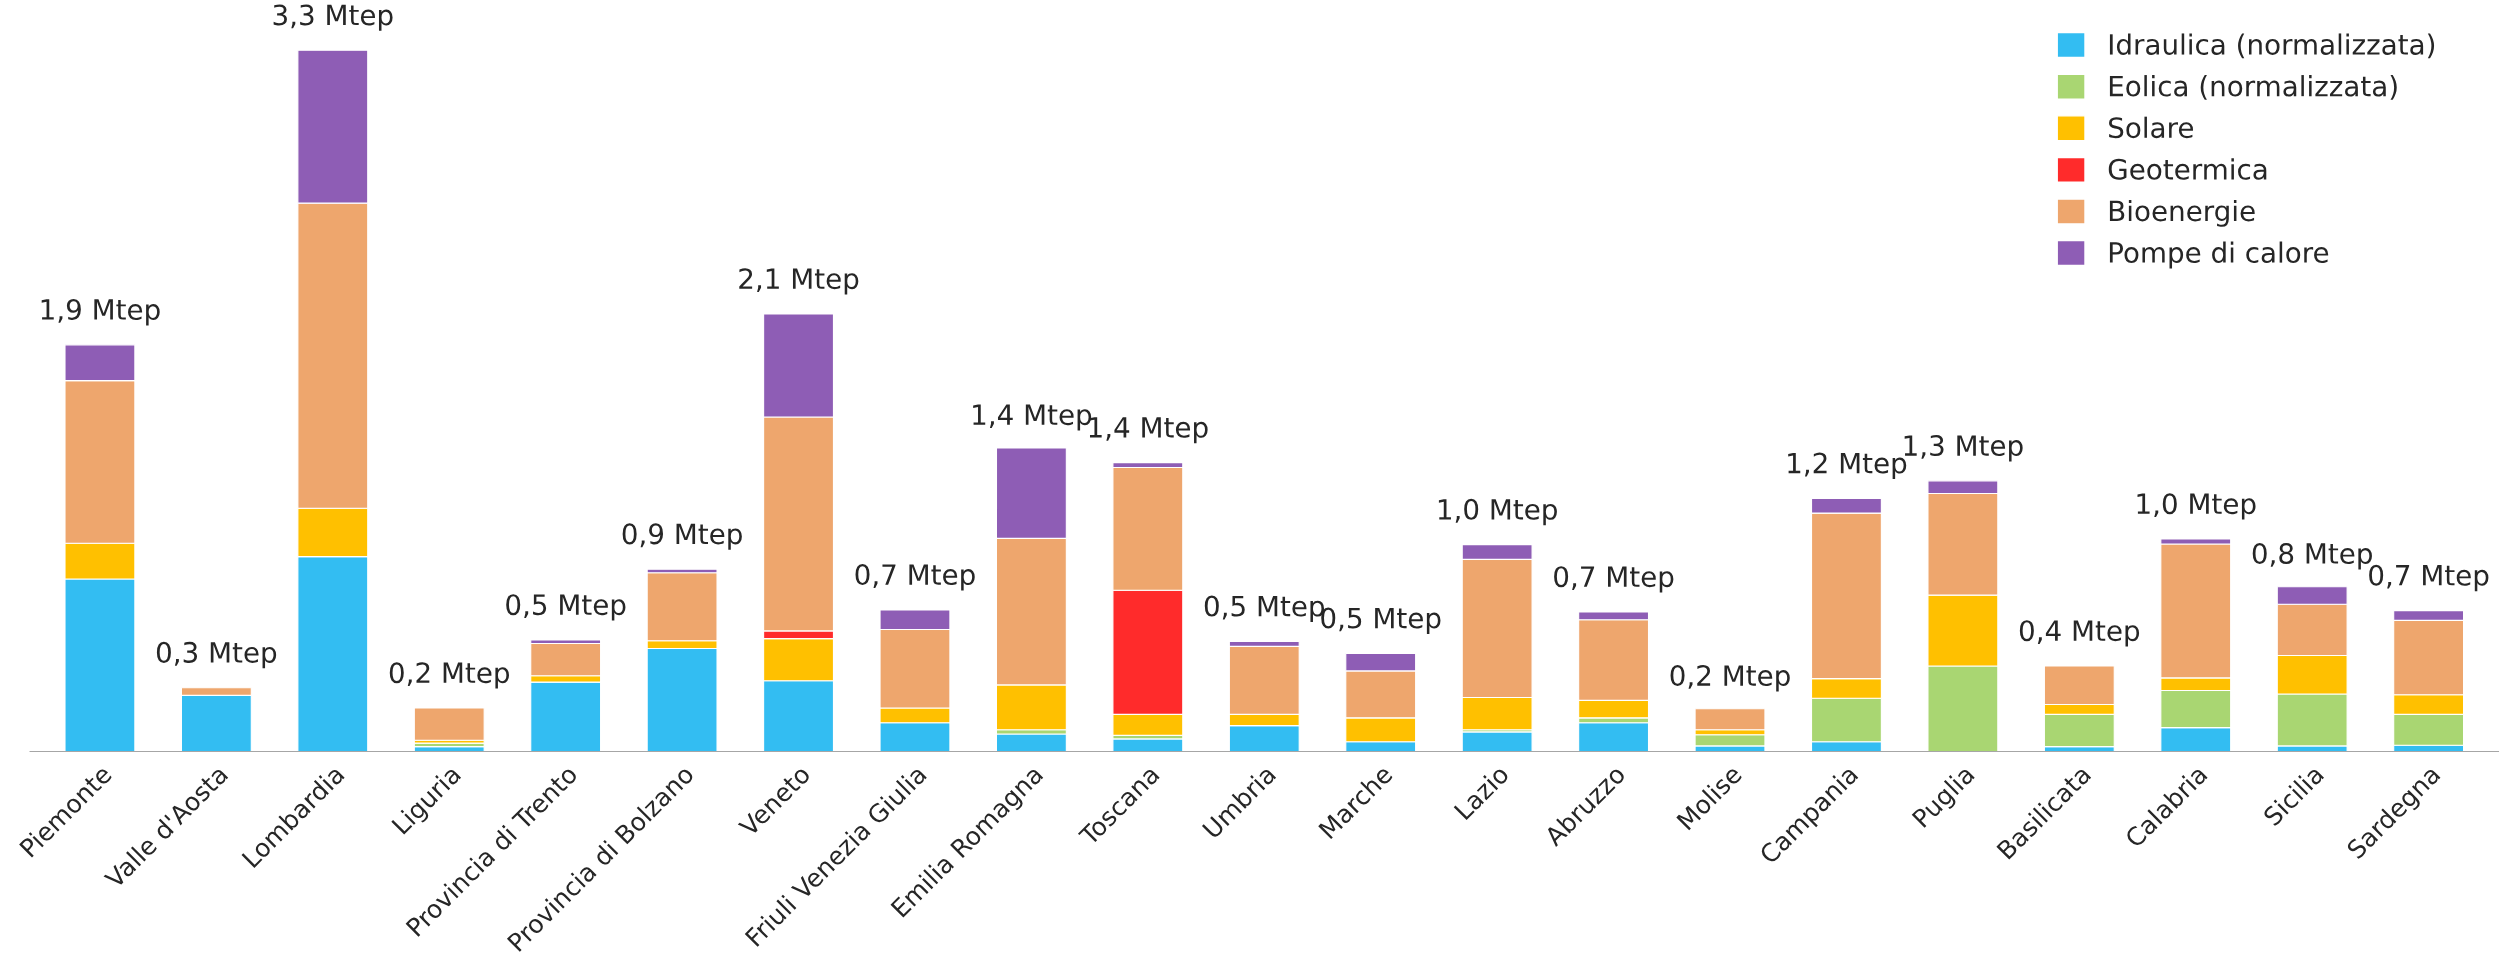 The image size is (2506, 976). What do you see at coordinates (216, 655) in the screenshot?
I see `annotation: 0,3 Mtep` at bounding box center [216, 655].